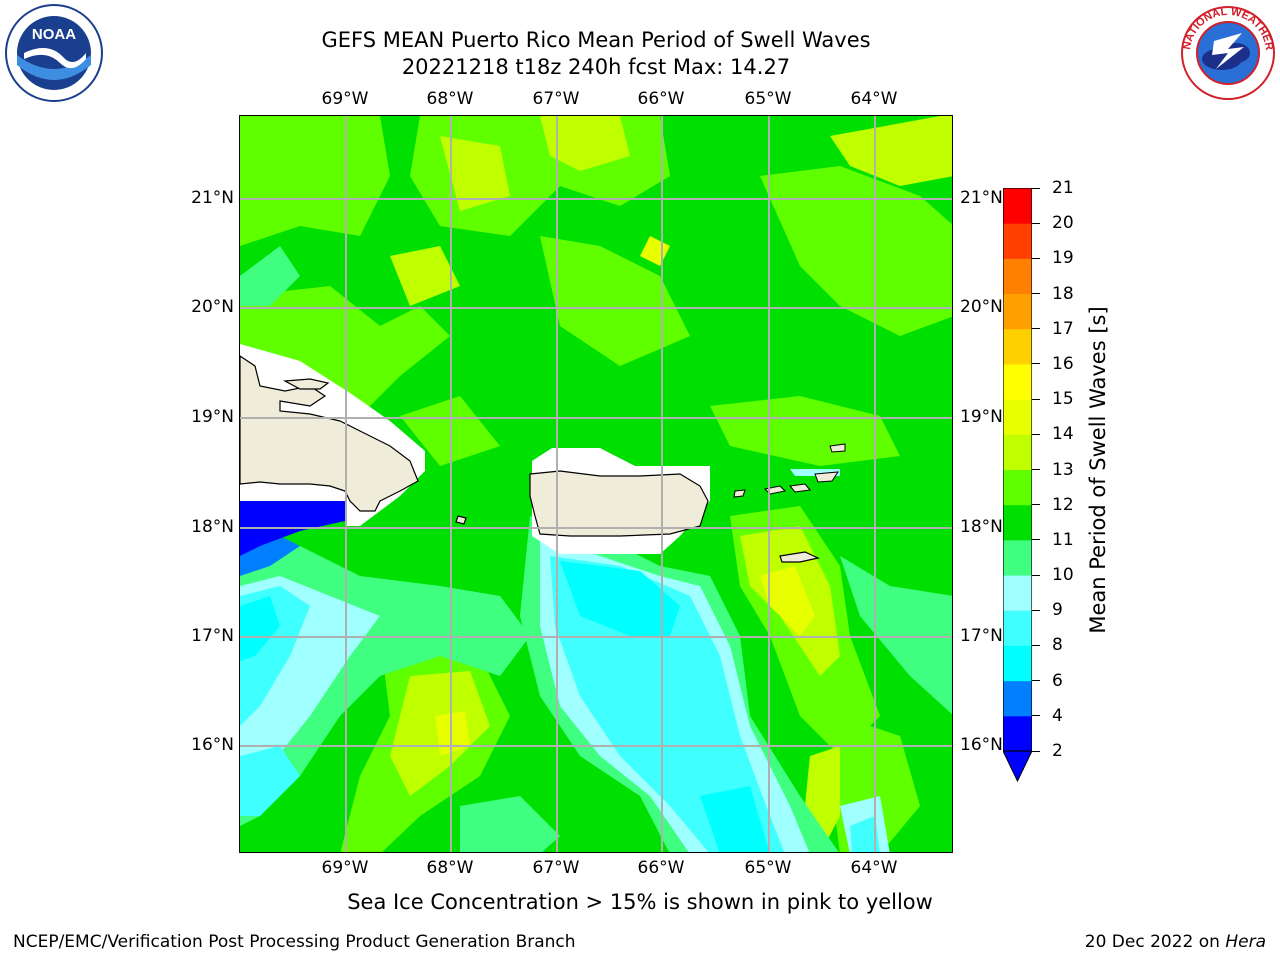 This screenshot has width=1280, height=960. Describe the element at coordinates (54, 34) in the screenshot. I see `svg-text: NOAA` at that location.